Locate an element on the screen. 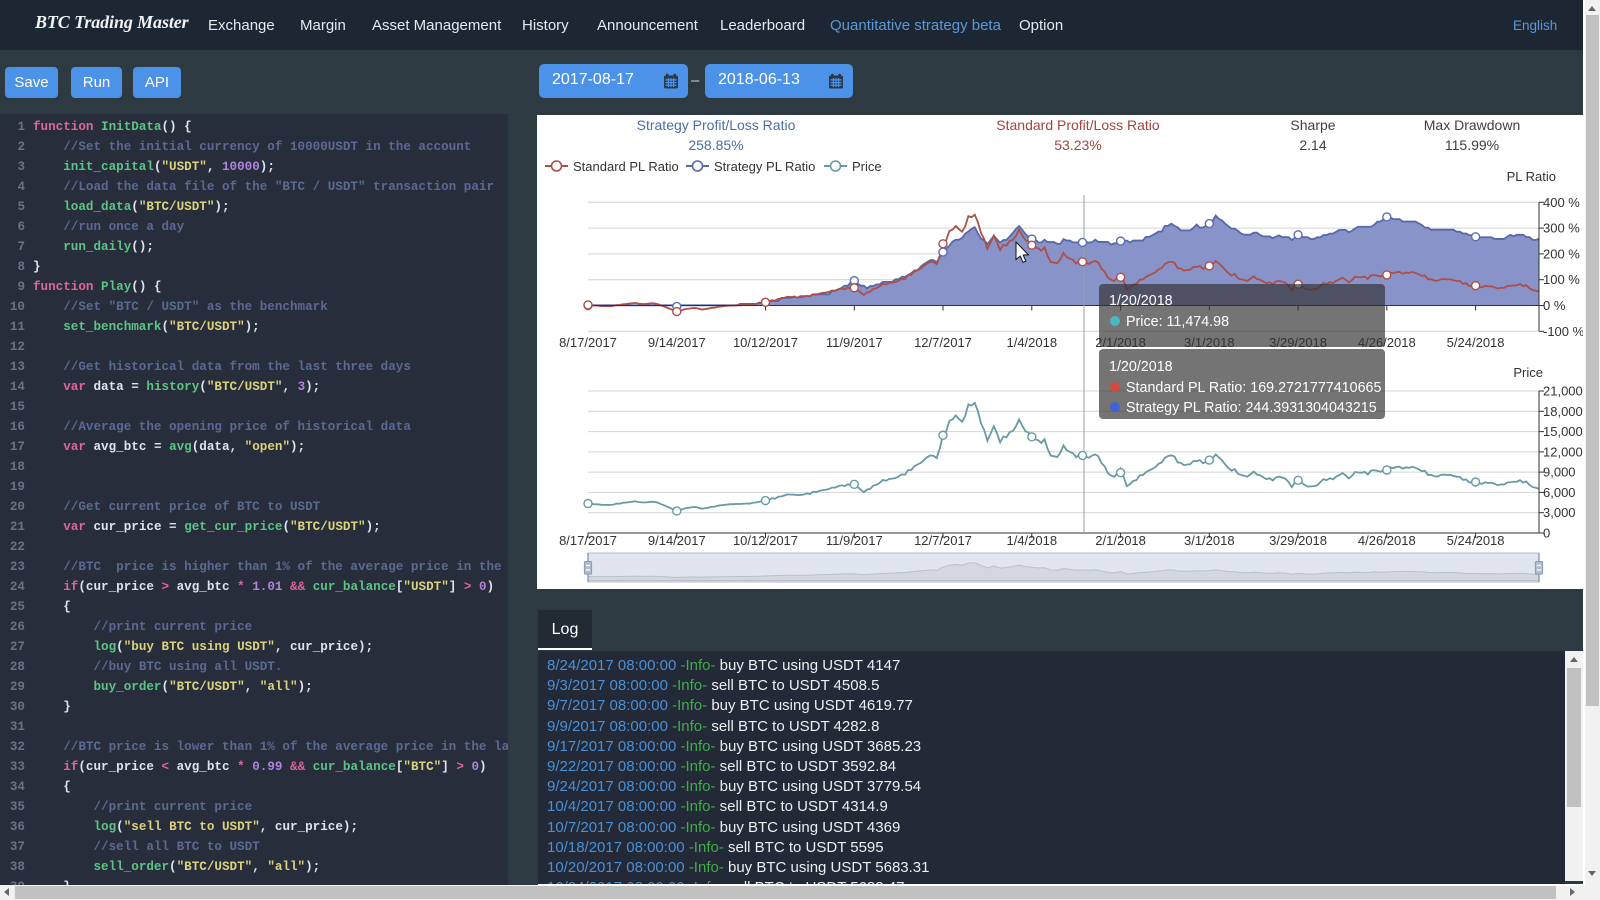 This screenshot has height=900, width=1600. svg-text: Max Drawdown is located at coordinates (1472, 125).